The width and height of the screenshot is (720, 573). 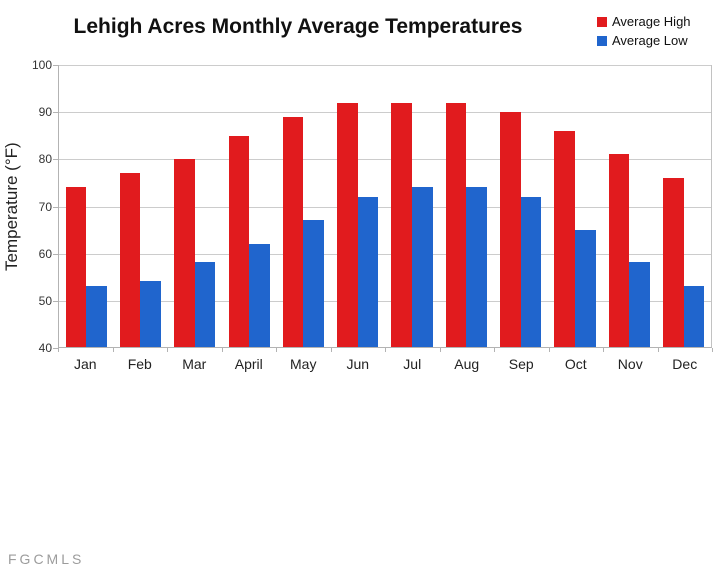 I want to click on bar-average-high-jun, so click(x=347, y=224).